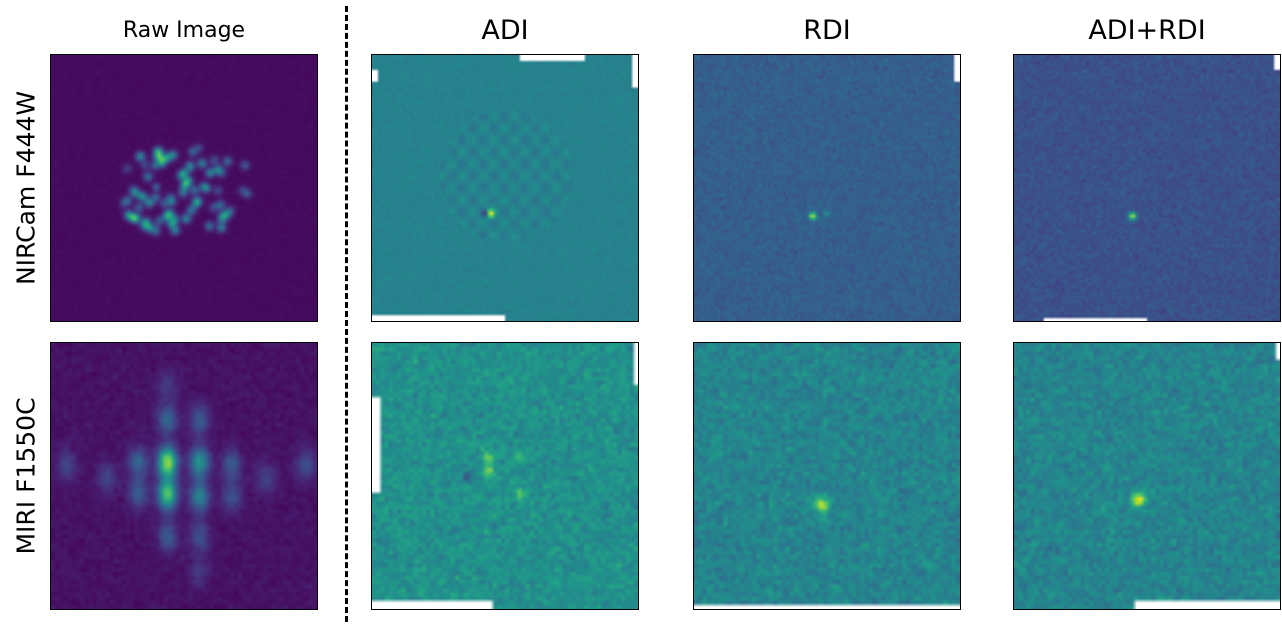  What do you see at coordinates (346, 314) in the screenshot?
I see `column-divider` at bounding box center [346, 314].